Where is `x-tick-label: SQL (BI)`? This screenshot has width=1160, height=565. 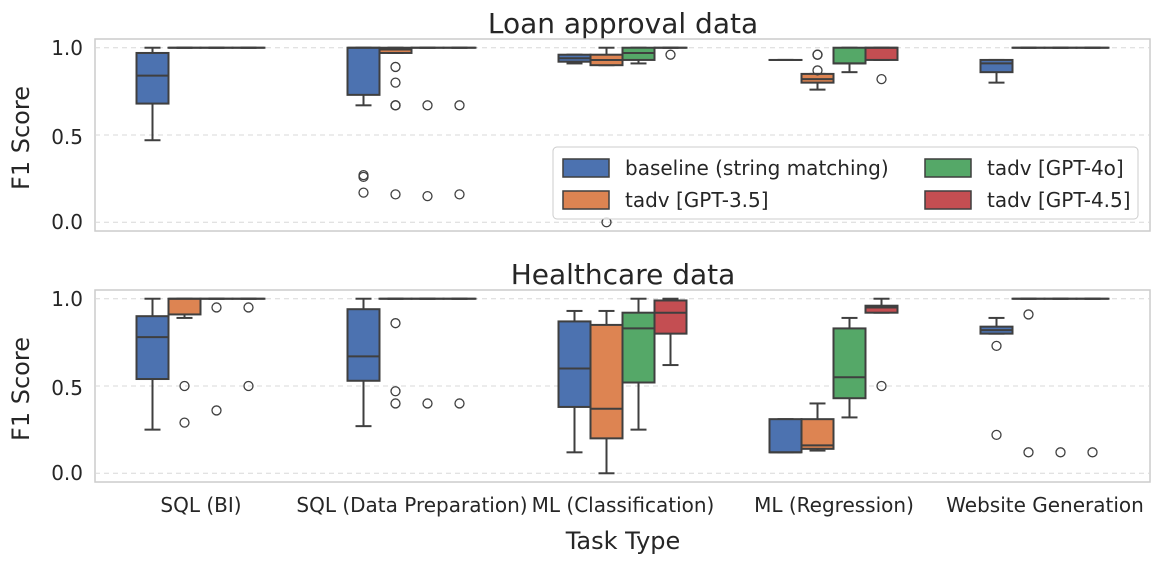
x-tick-label: SQL (BI) is located at coordinates (200, 505).